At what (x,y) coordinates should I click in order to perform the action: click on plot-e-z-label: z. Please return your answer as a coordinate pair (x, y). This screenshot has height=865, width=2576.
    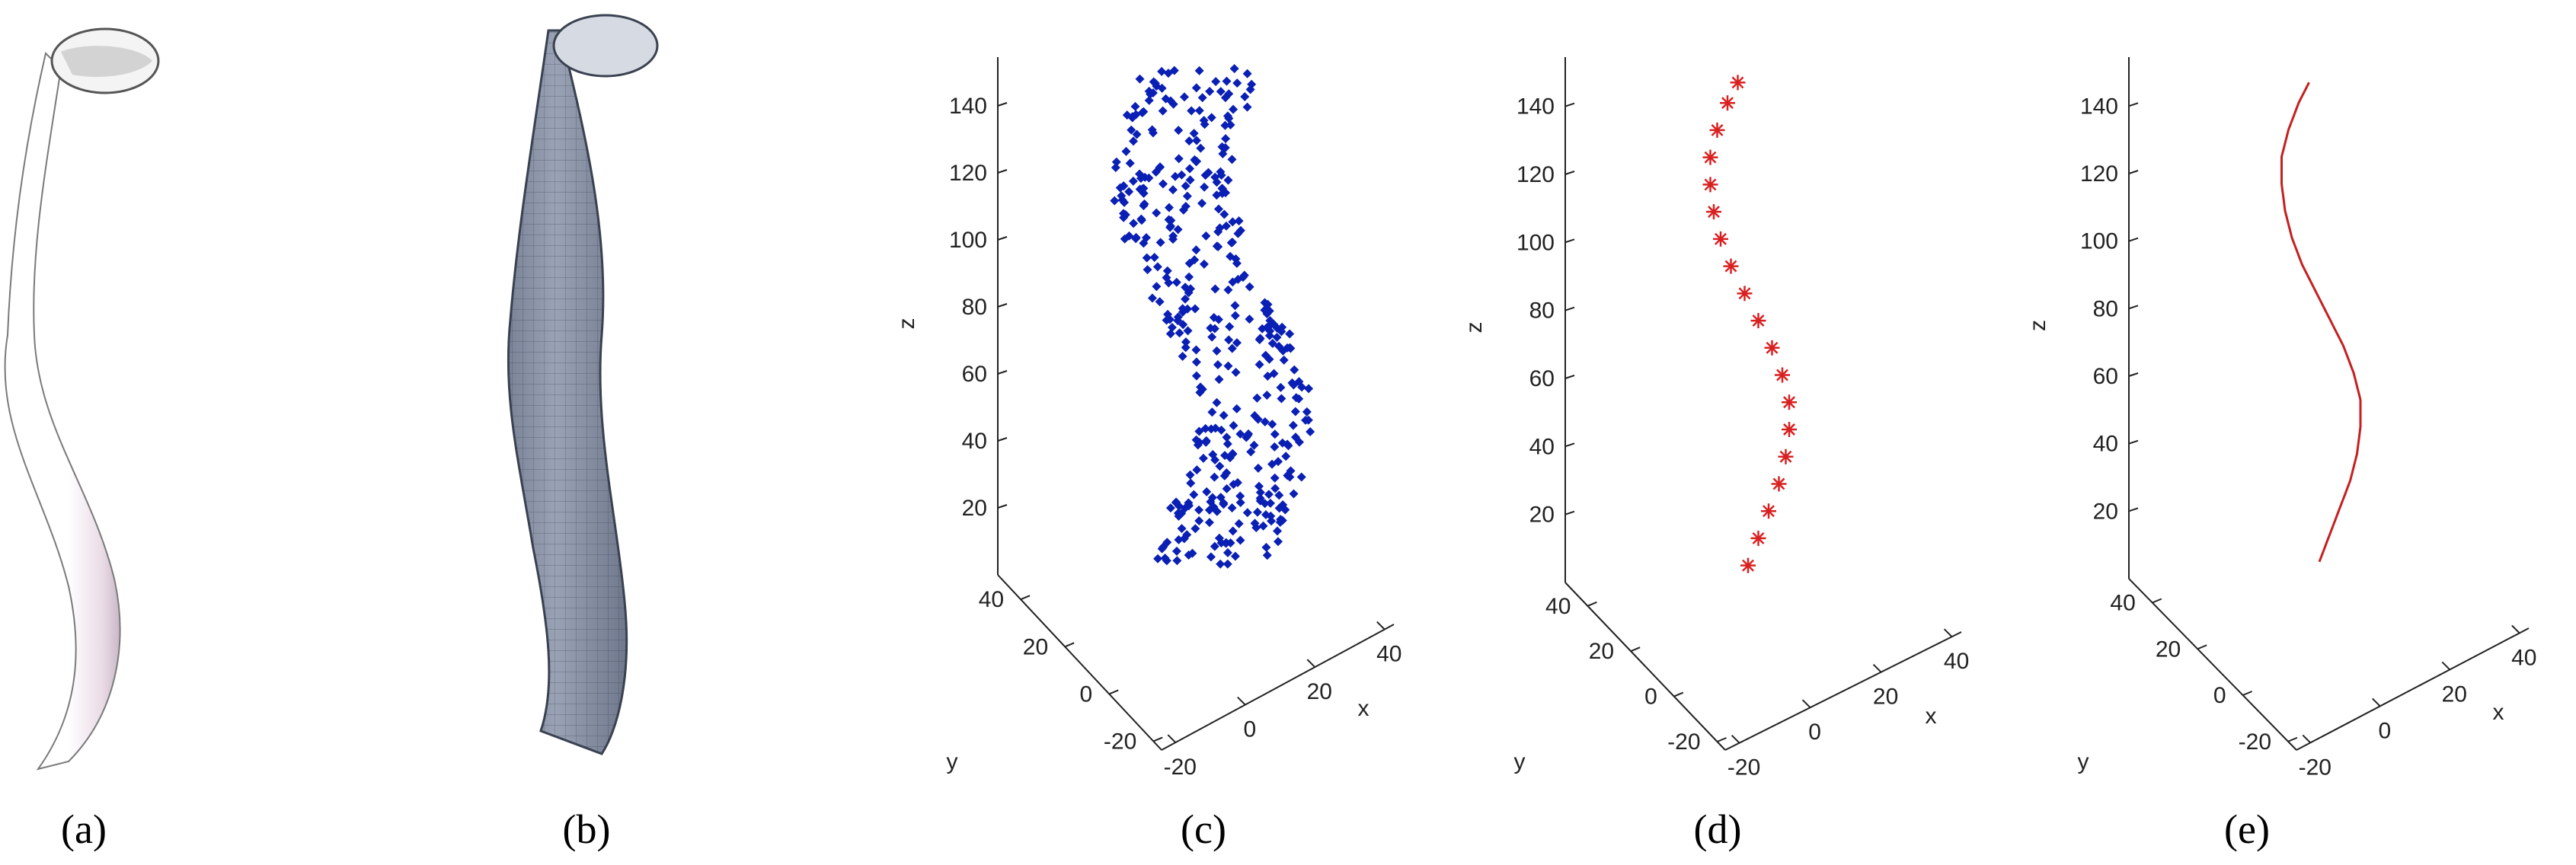
    Looking at the image, I should click on (2038, 325).